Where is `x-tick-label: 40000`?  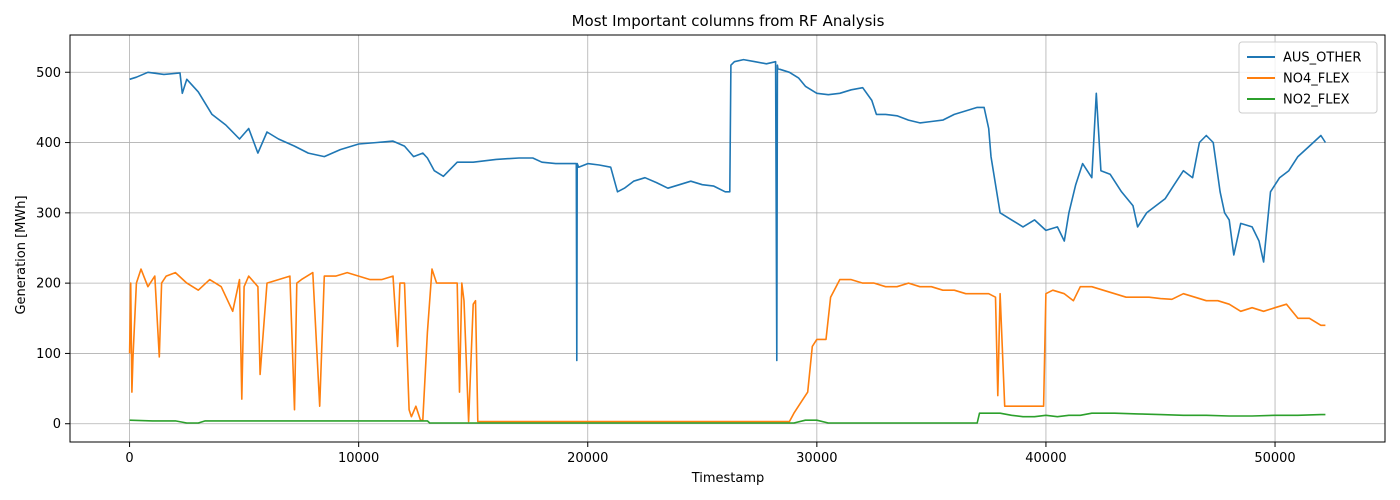
x-tick-label: 40000 is located at coordinates (1045, 458).